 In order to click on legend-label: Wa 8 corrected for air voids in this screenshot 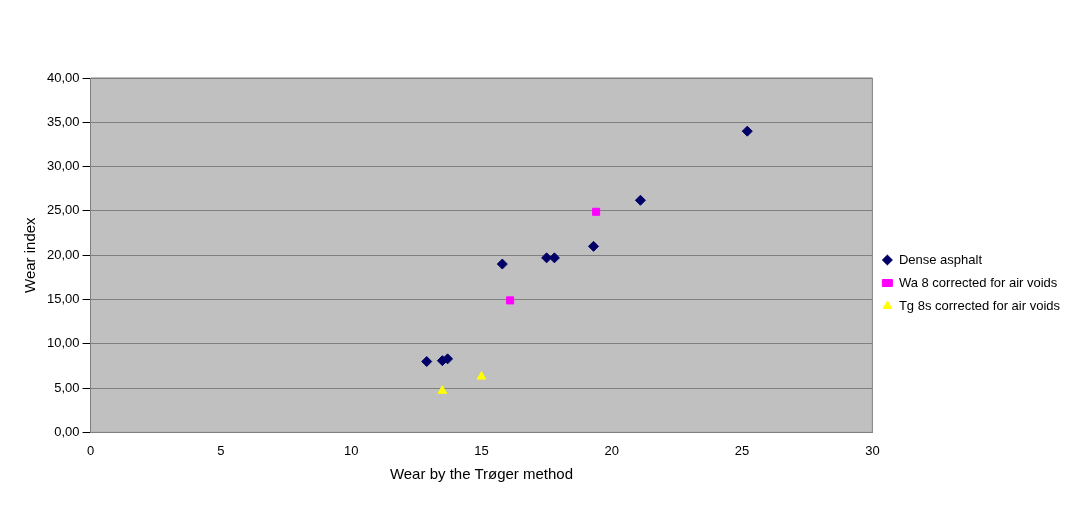, I will do `click(978, 282)`.